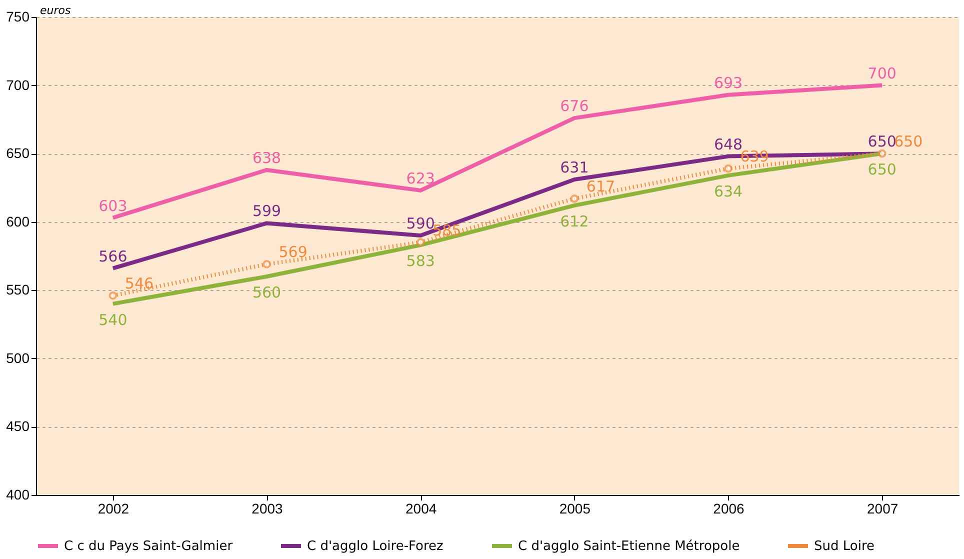  What do you see at coordinates (149, 546) in the screenshot?
I see `legend-label: C c du Pays Saint-Galmier` at bounding box center [149, 546].